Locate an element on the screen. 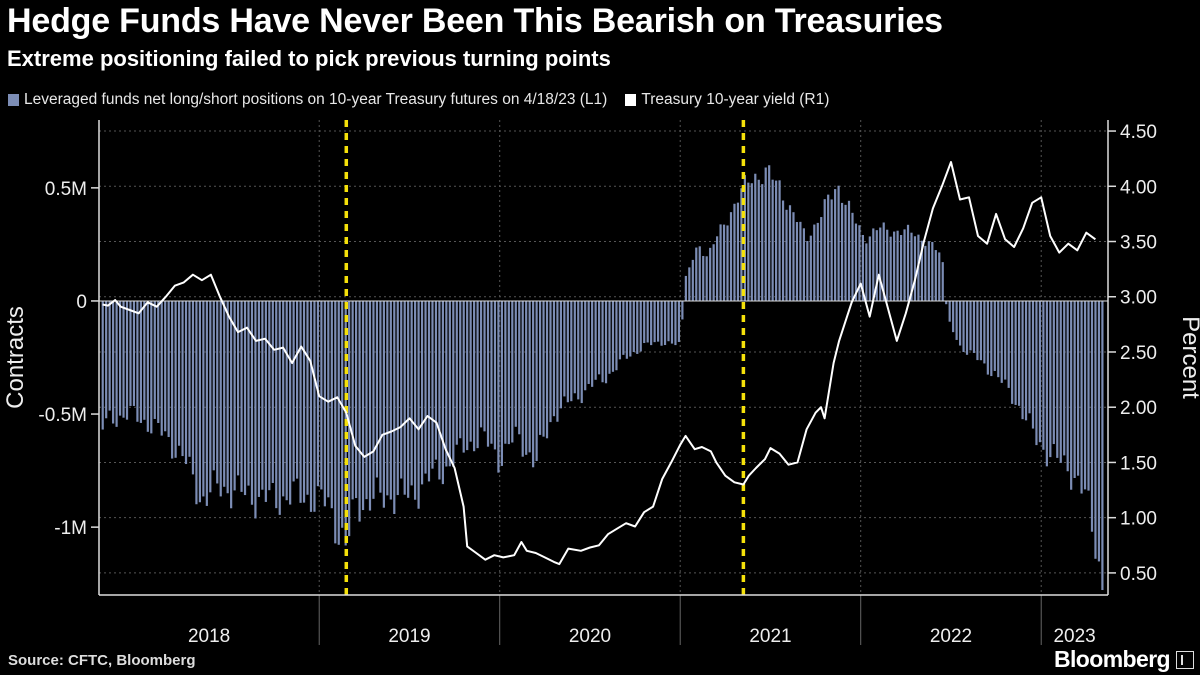 The image size is (1200, 675). tick-label-right-4: 2.50 is located at coordinates (1138, 353).